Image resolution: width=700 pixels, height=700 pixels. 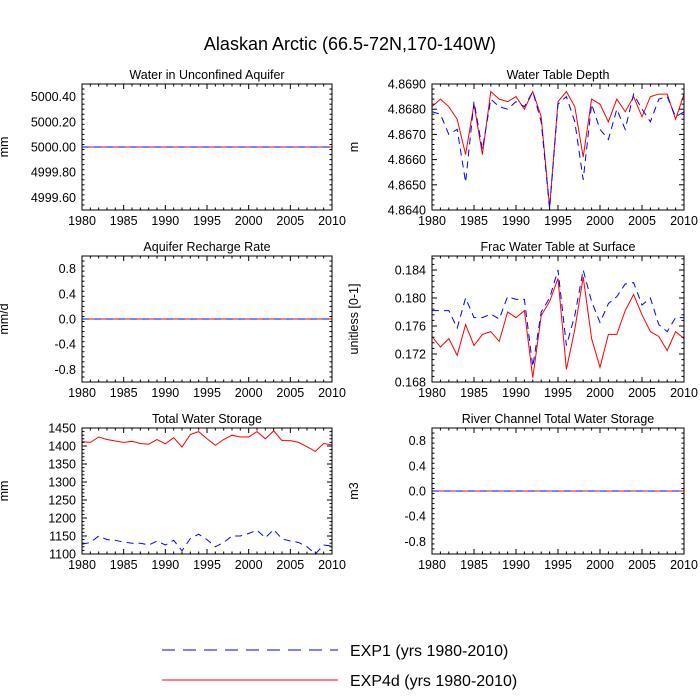 What do you see at coordinates (207, 419) in the screenshot?
I see `panel-title: Total Water Storage` at bounding box center [207, 419].